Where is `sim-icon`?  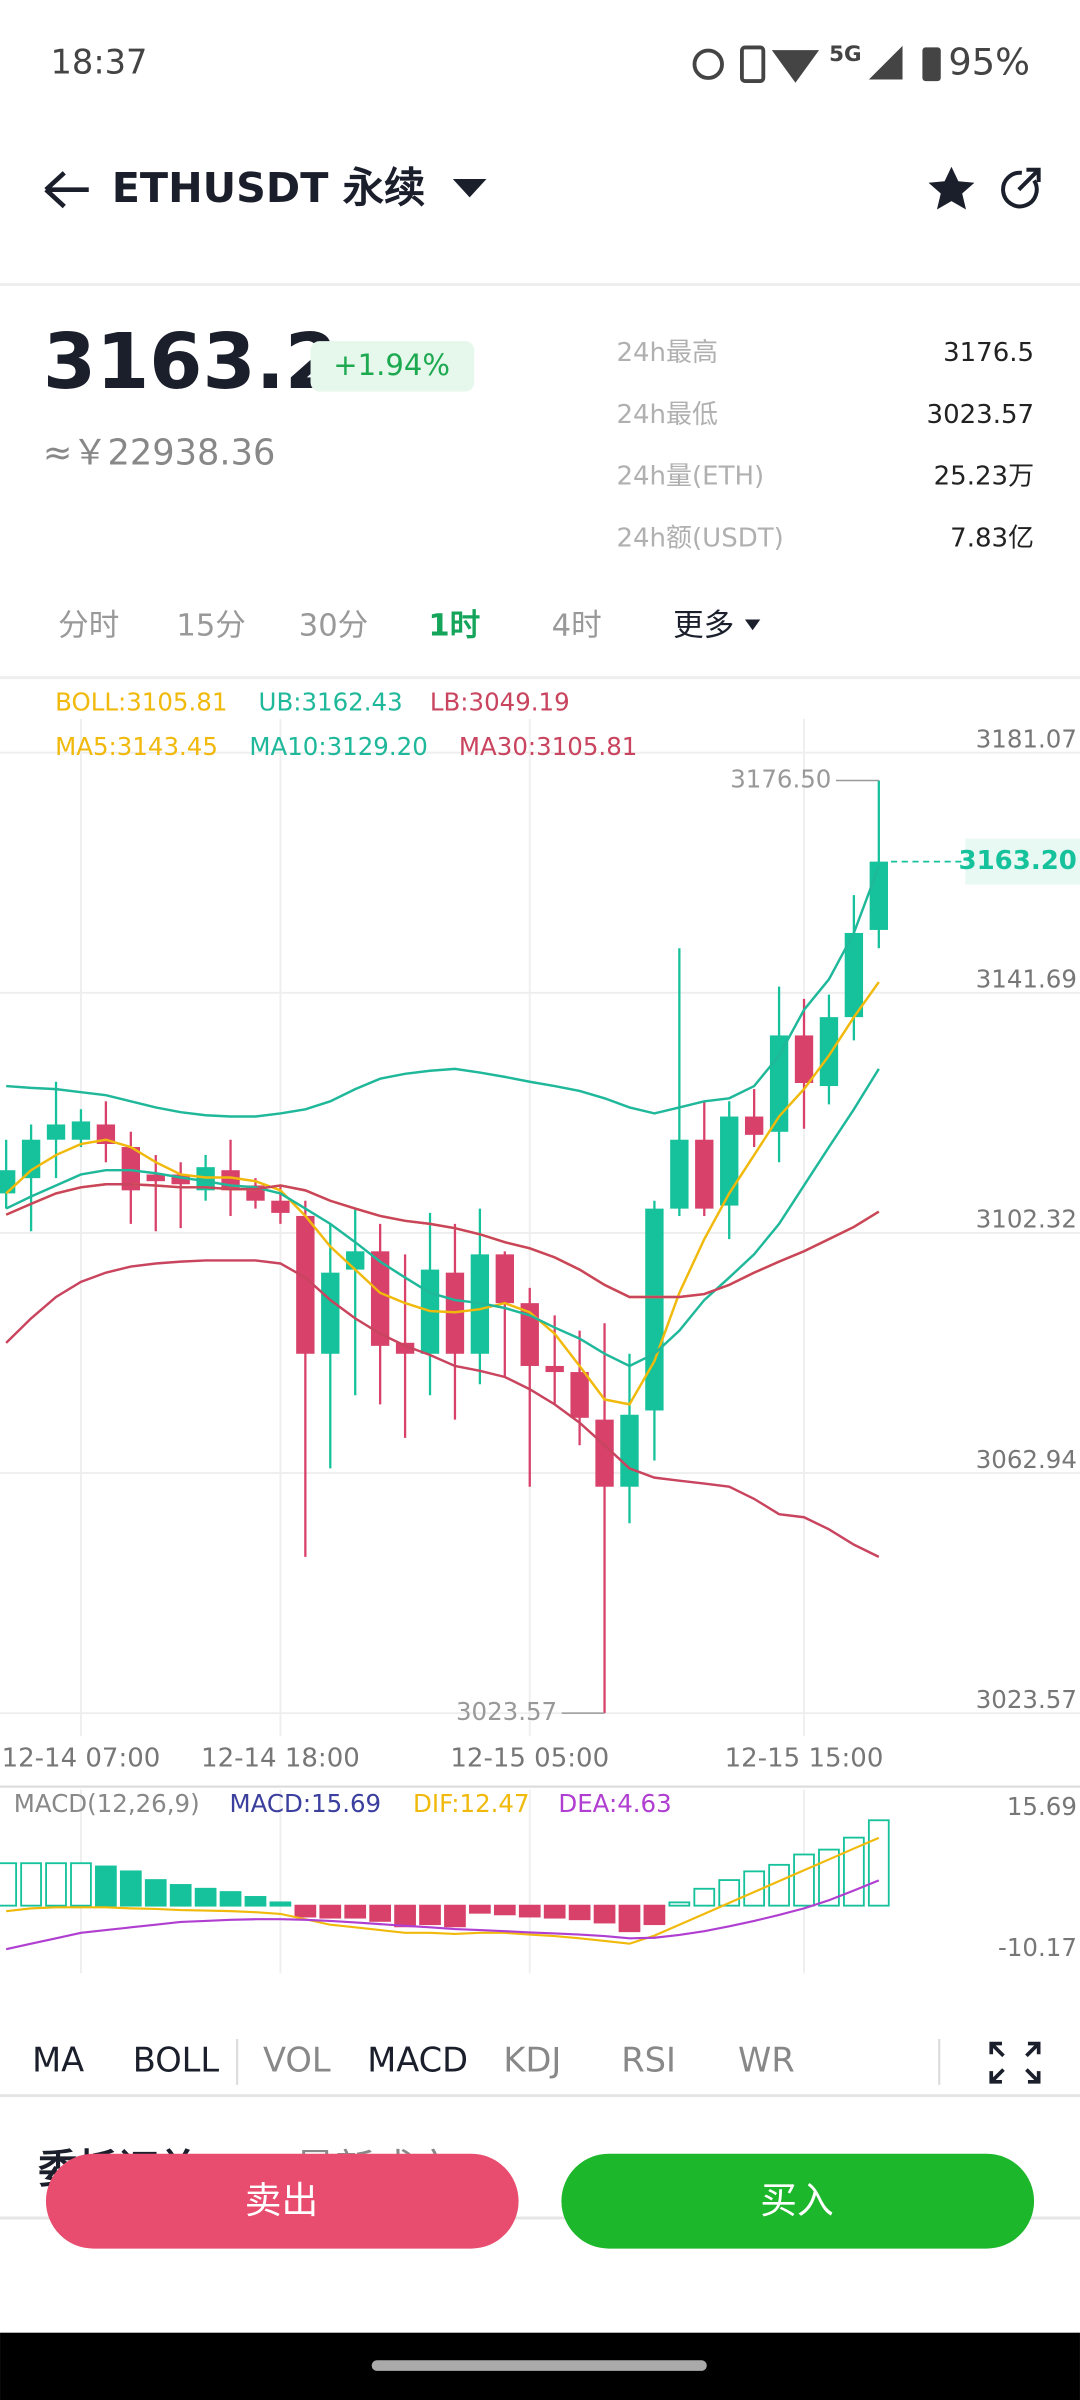
sim-icon is located at coordinates (753, 64).